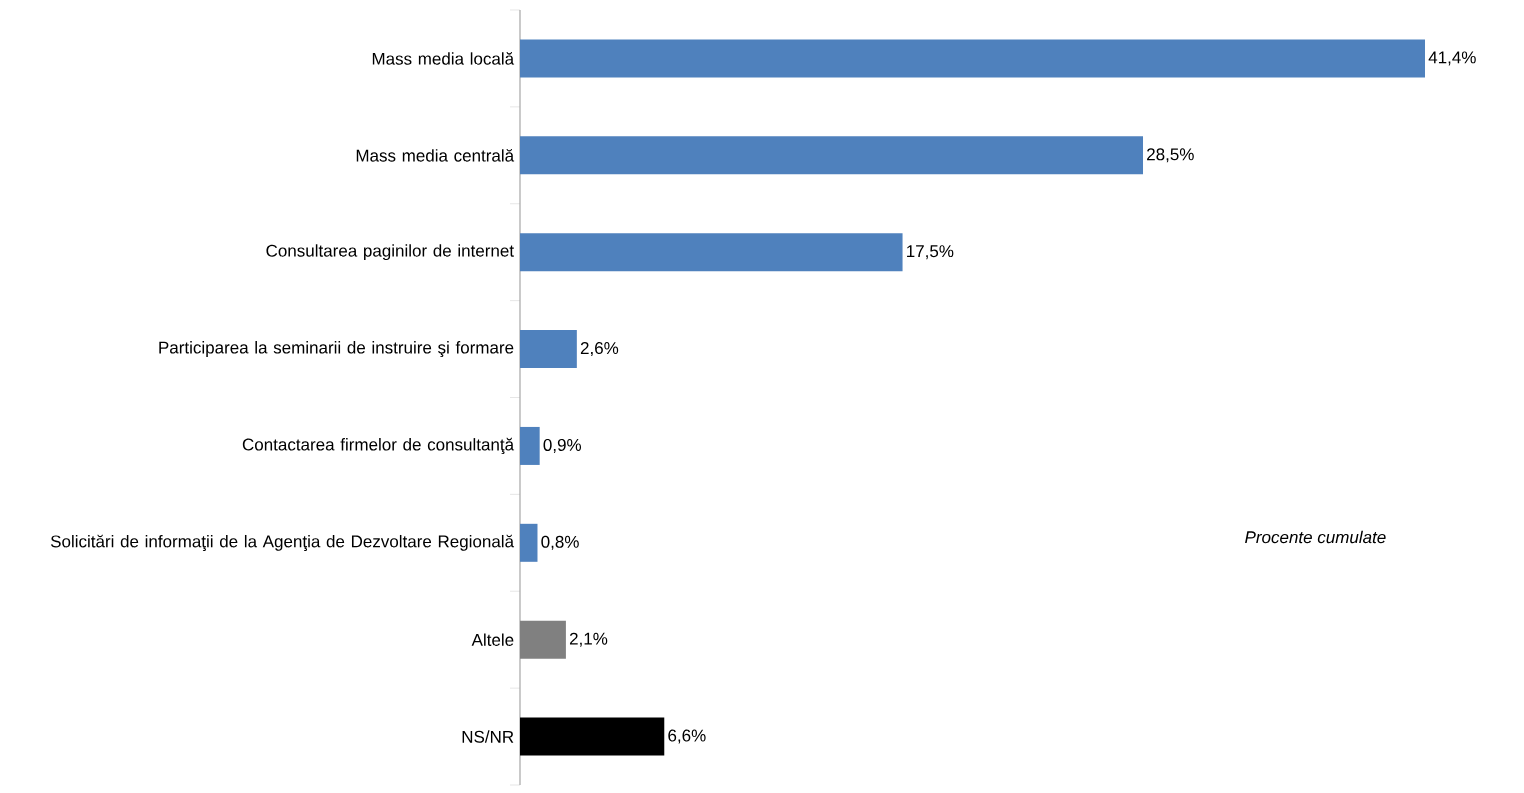 This screenshot has width=1524, height=793. I want to click on y-tick-label: Mass media centrală, so click(435, 155).